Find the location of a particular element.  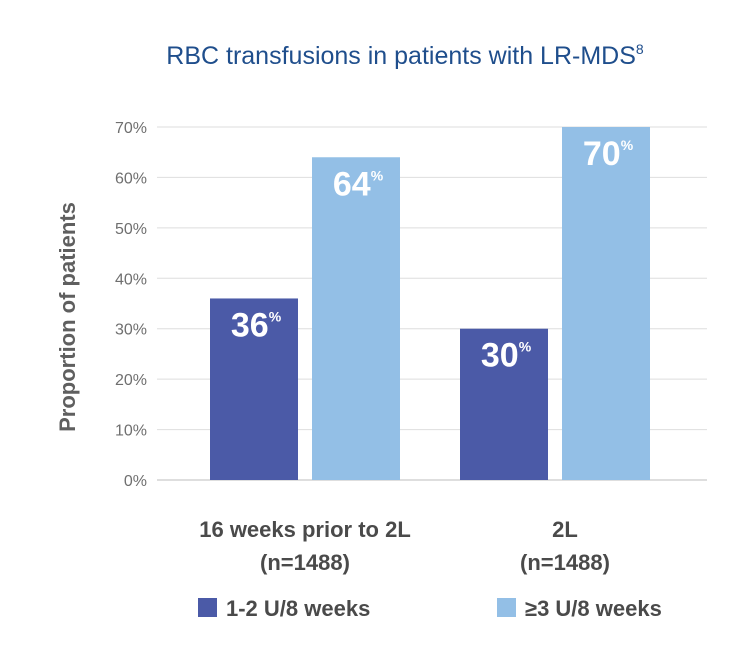

y-axis-label: Proportion of patients is located at coordinates (67, 317).